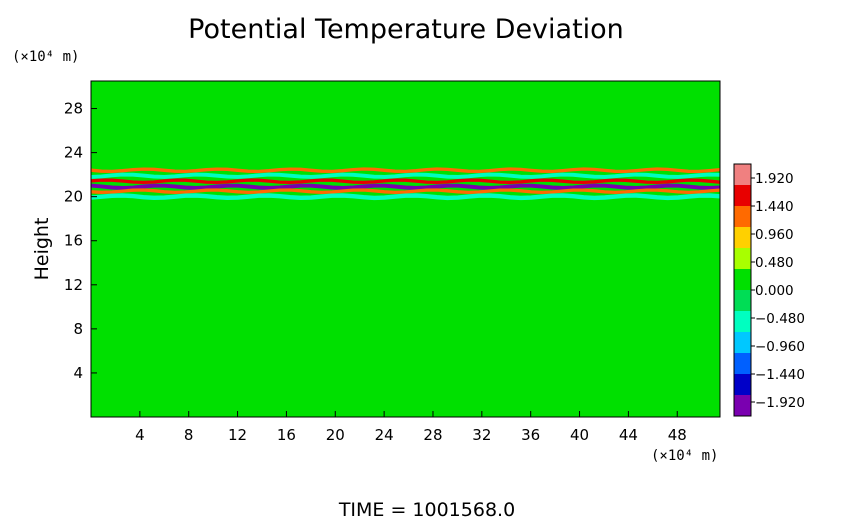 This screenshot has height=519, width=854. I want to click on x-unit-label: (×10⁴ m), so click(684, 456).